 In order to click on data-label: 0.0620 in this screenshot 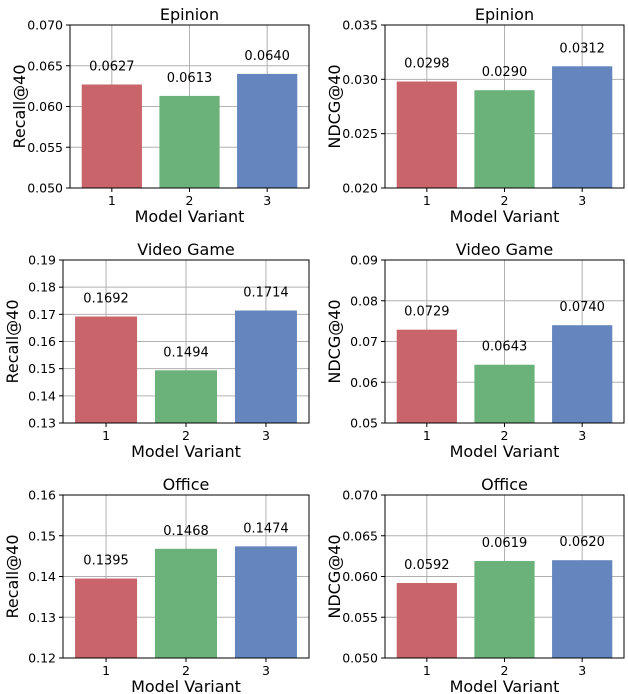, I will do `click(582, 542)`.